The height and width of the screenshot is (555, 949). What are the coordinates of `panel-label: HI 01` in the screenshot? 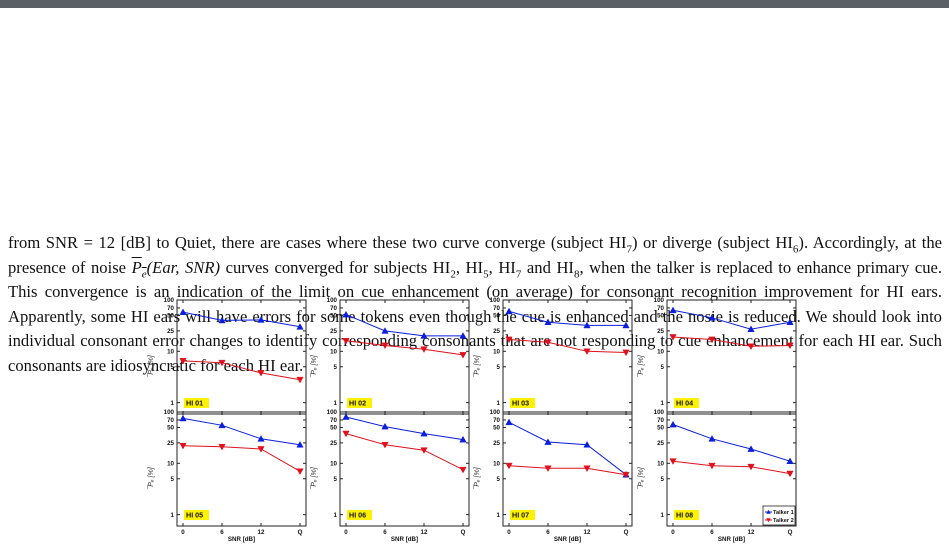 It's located at (194, 403).